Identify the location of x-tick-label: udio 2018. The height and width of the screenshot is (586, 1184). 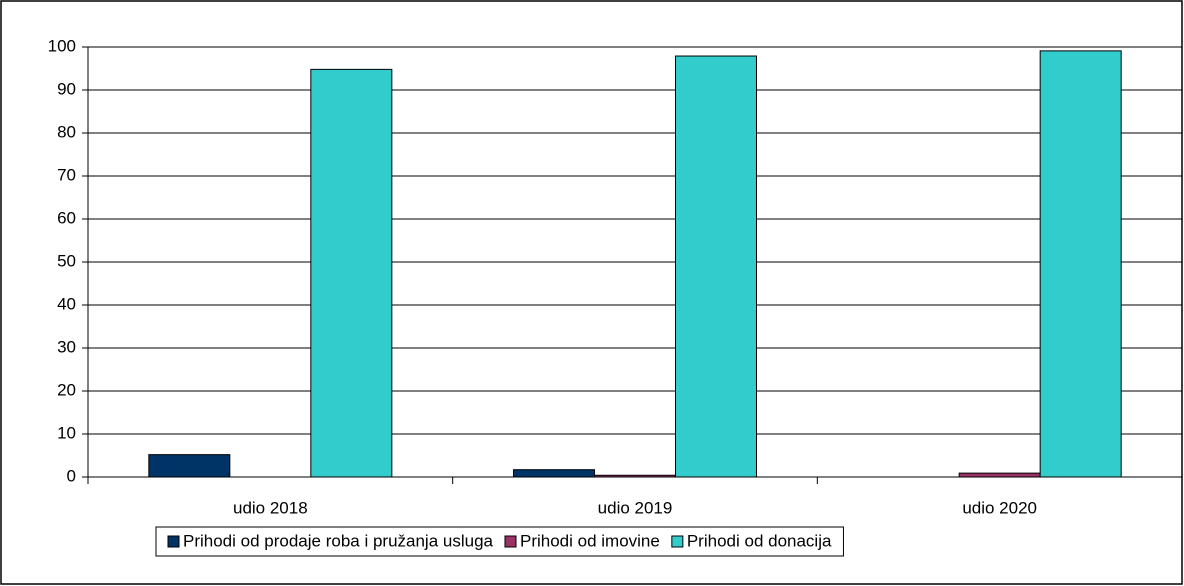
(270, 507).